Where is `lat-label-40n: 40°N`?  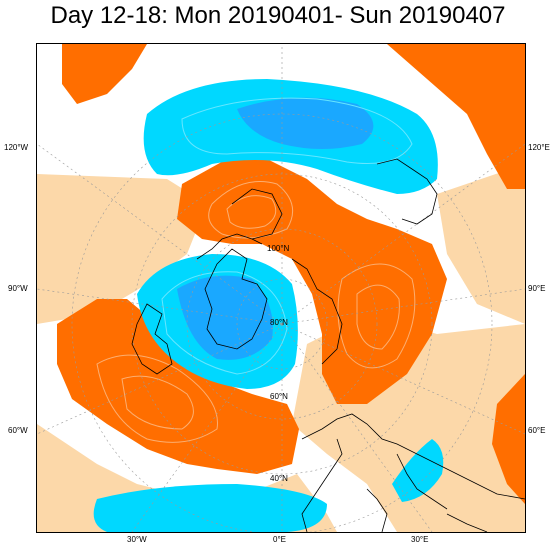 lat-label-40n: 40°N is located at coordinates (279, 478).